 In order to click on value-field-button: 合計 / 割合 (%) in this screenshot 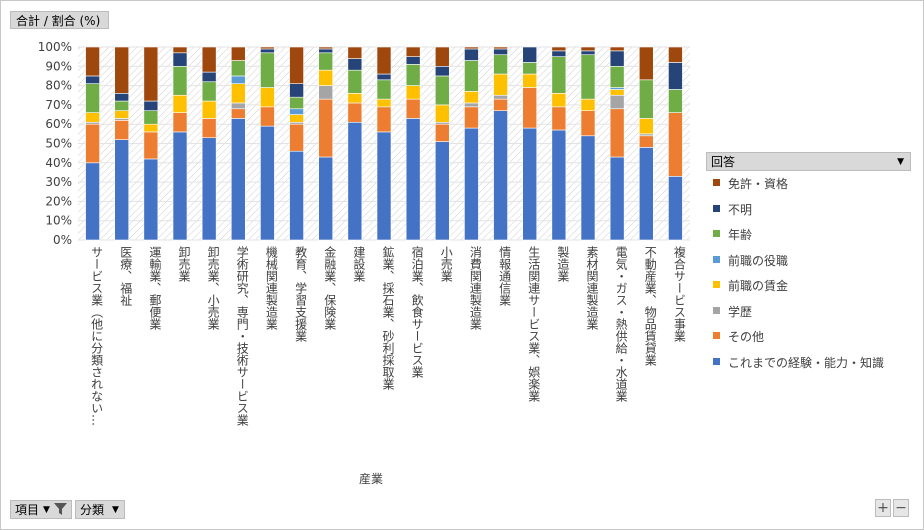, I will do `click(59, 20)`.